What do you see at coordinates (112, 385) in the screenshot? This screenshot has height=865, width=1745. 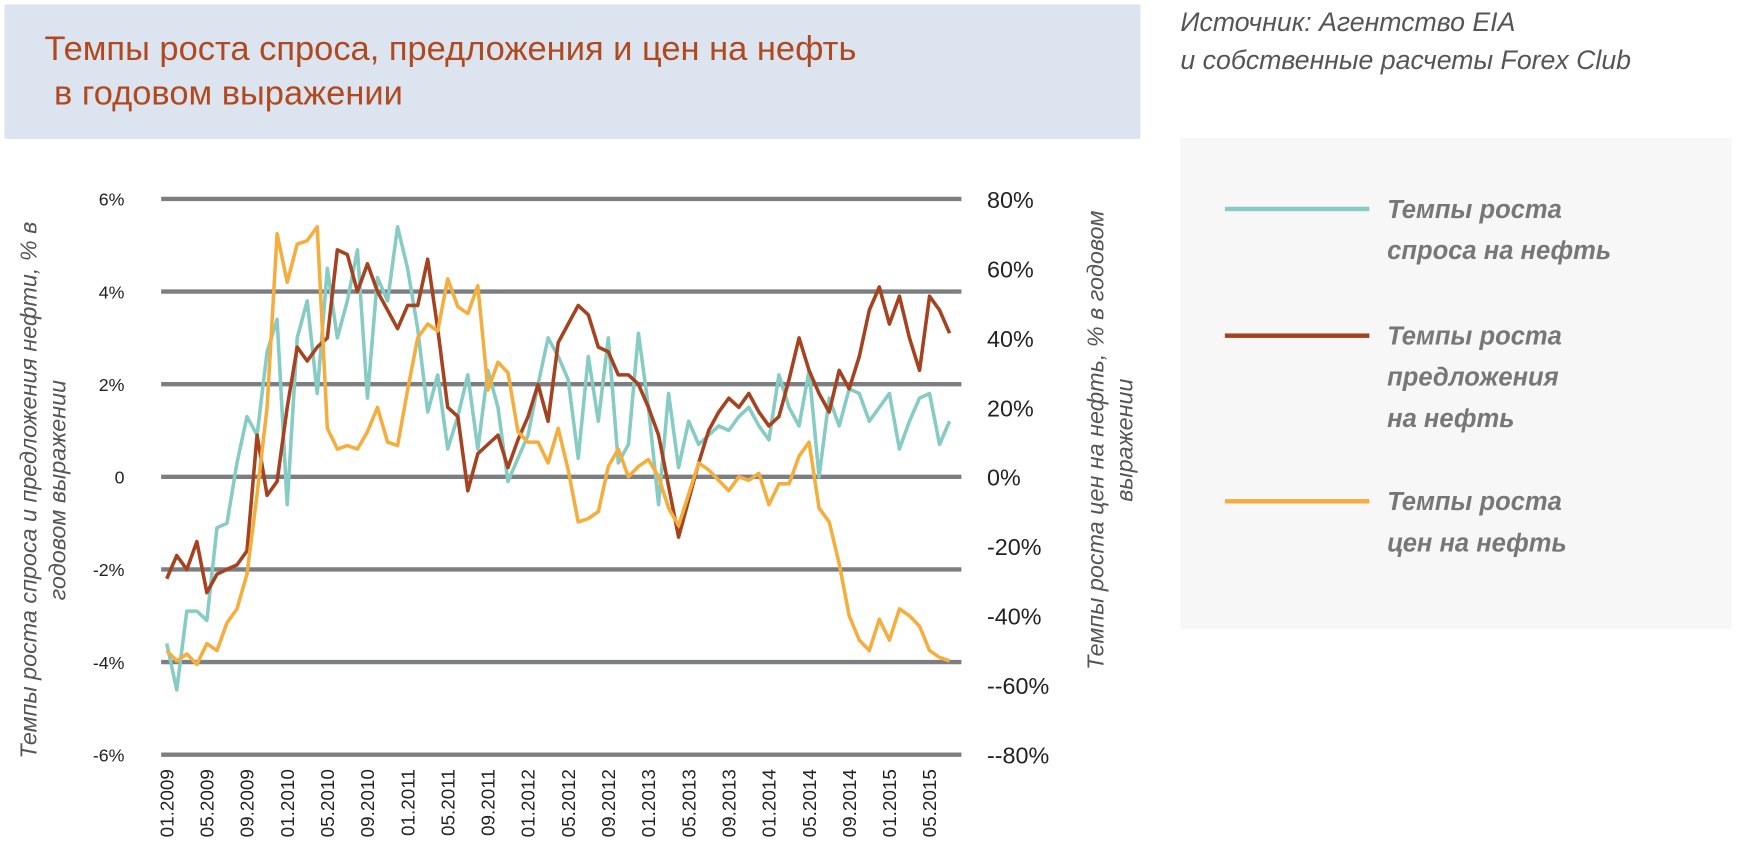 I see `left-tick-label: 2%` at bounding box center [112, 385].